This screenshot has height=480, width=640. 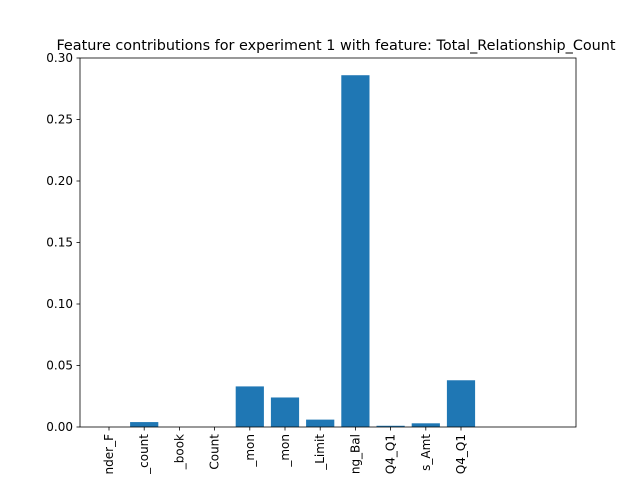 I want to click on x-tick-label-0: nder_F, so click(x=109, y=454).